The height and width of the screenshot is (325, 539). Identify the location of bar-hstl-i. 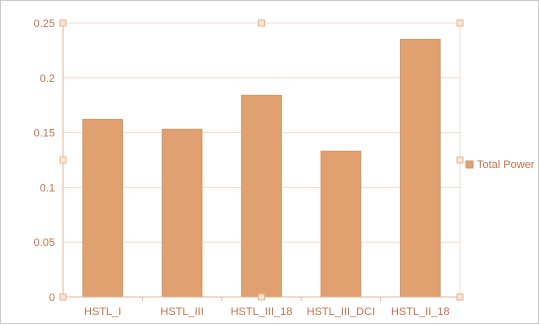
(103, 208).